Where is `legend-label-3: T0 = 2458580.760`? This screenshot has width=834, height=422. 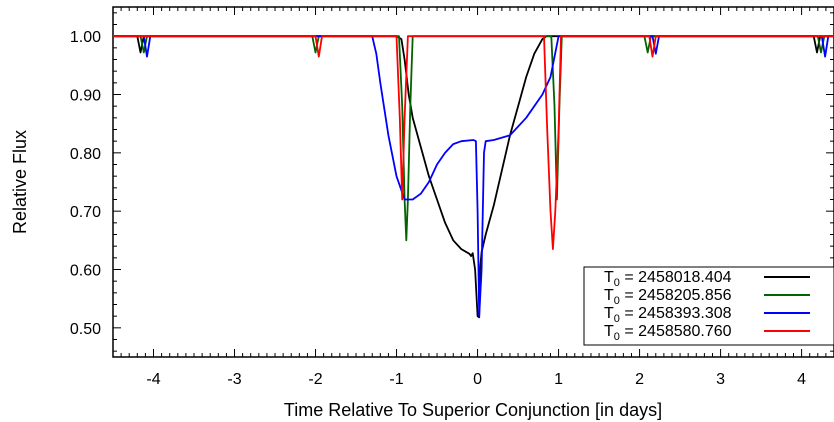
legend-label-3: T0 = 2458580.760 is located at coordinates (668, 333).